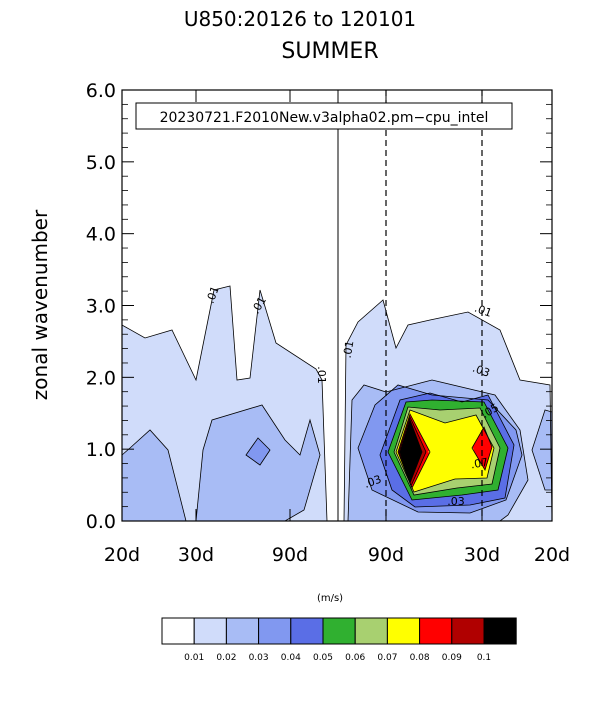 This screenshot has width=607, height=714. What do you see at coordinates (226, 658) in the screenshot?
I see `colorbar-label: 0.02` at bounding box center [226, 658].